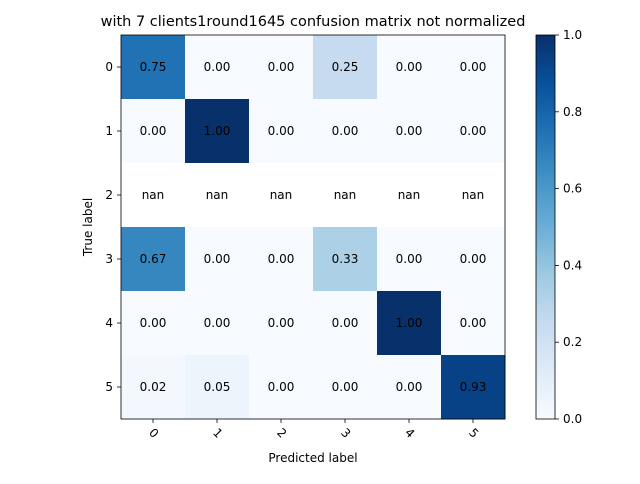  What do you see at coordinates (109, 195) in the screenshot?
I see `y-tick-label: 2` at bounding box center [109, 195].